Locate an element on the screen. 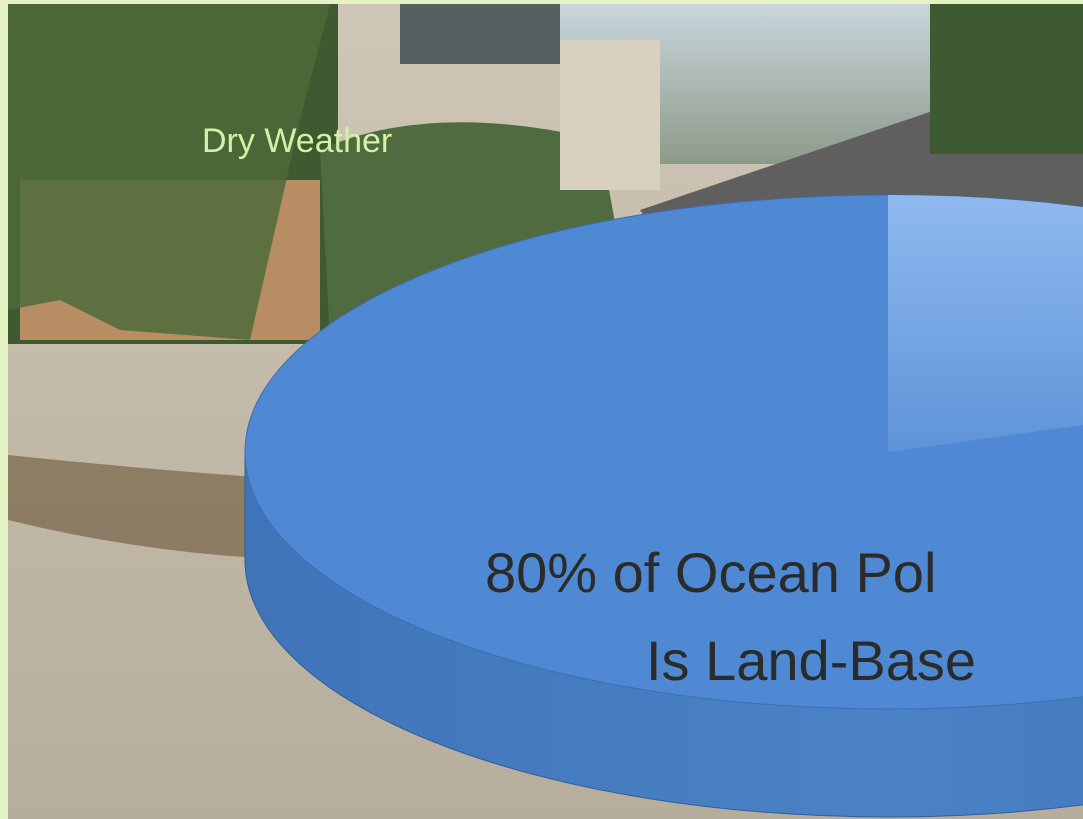 This screenshot has height=819, width=1083. caption: Dry Weather is located at coordinates (297, 141).